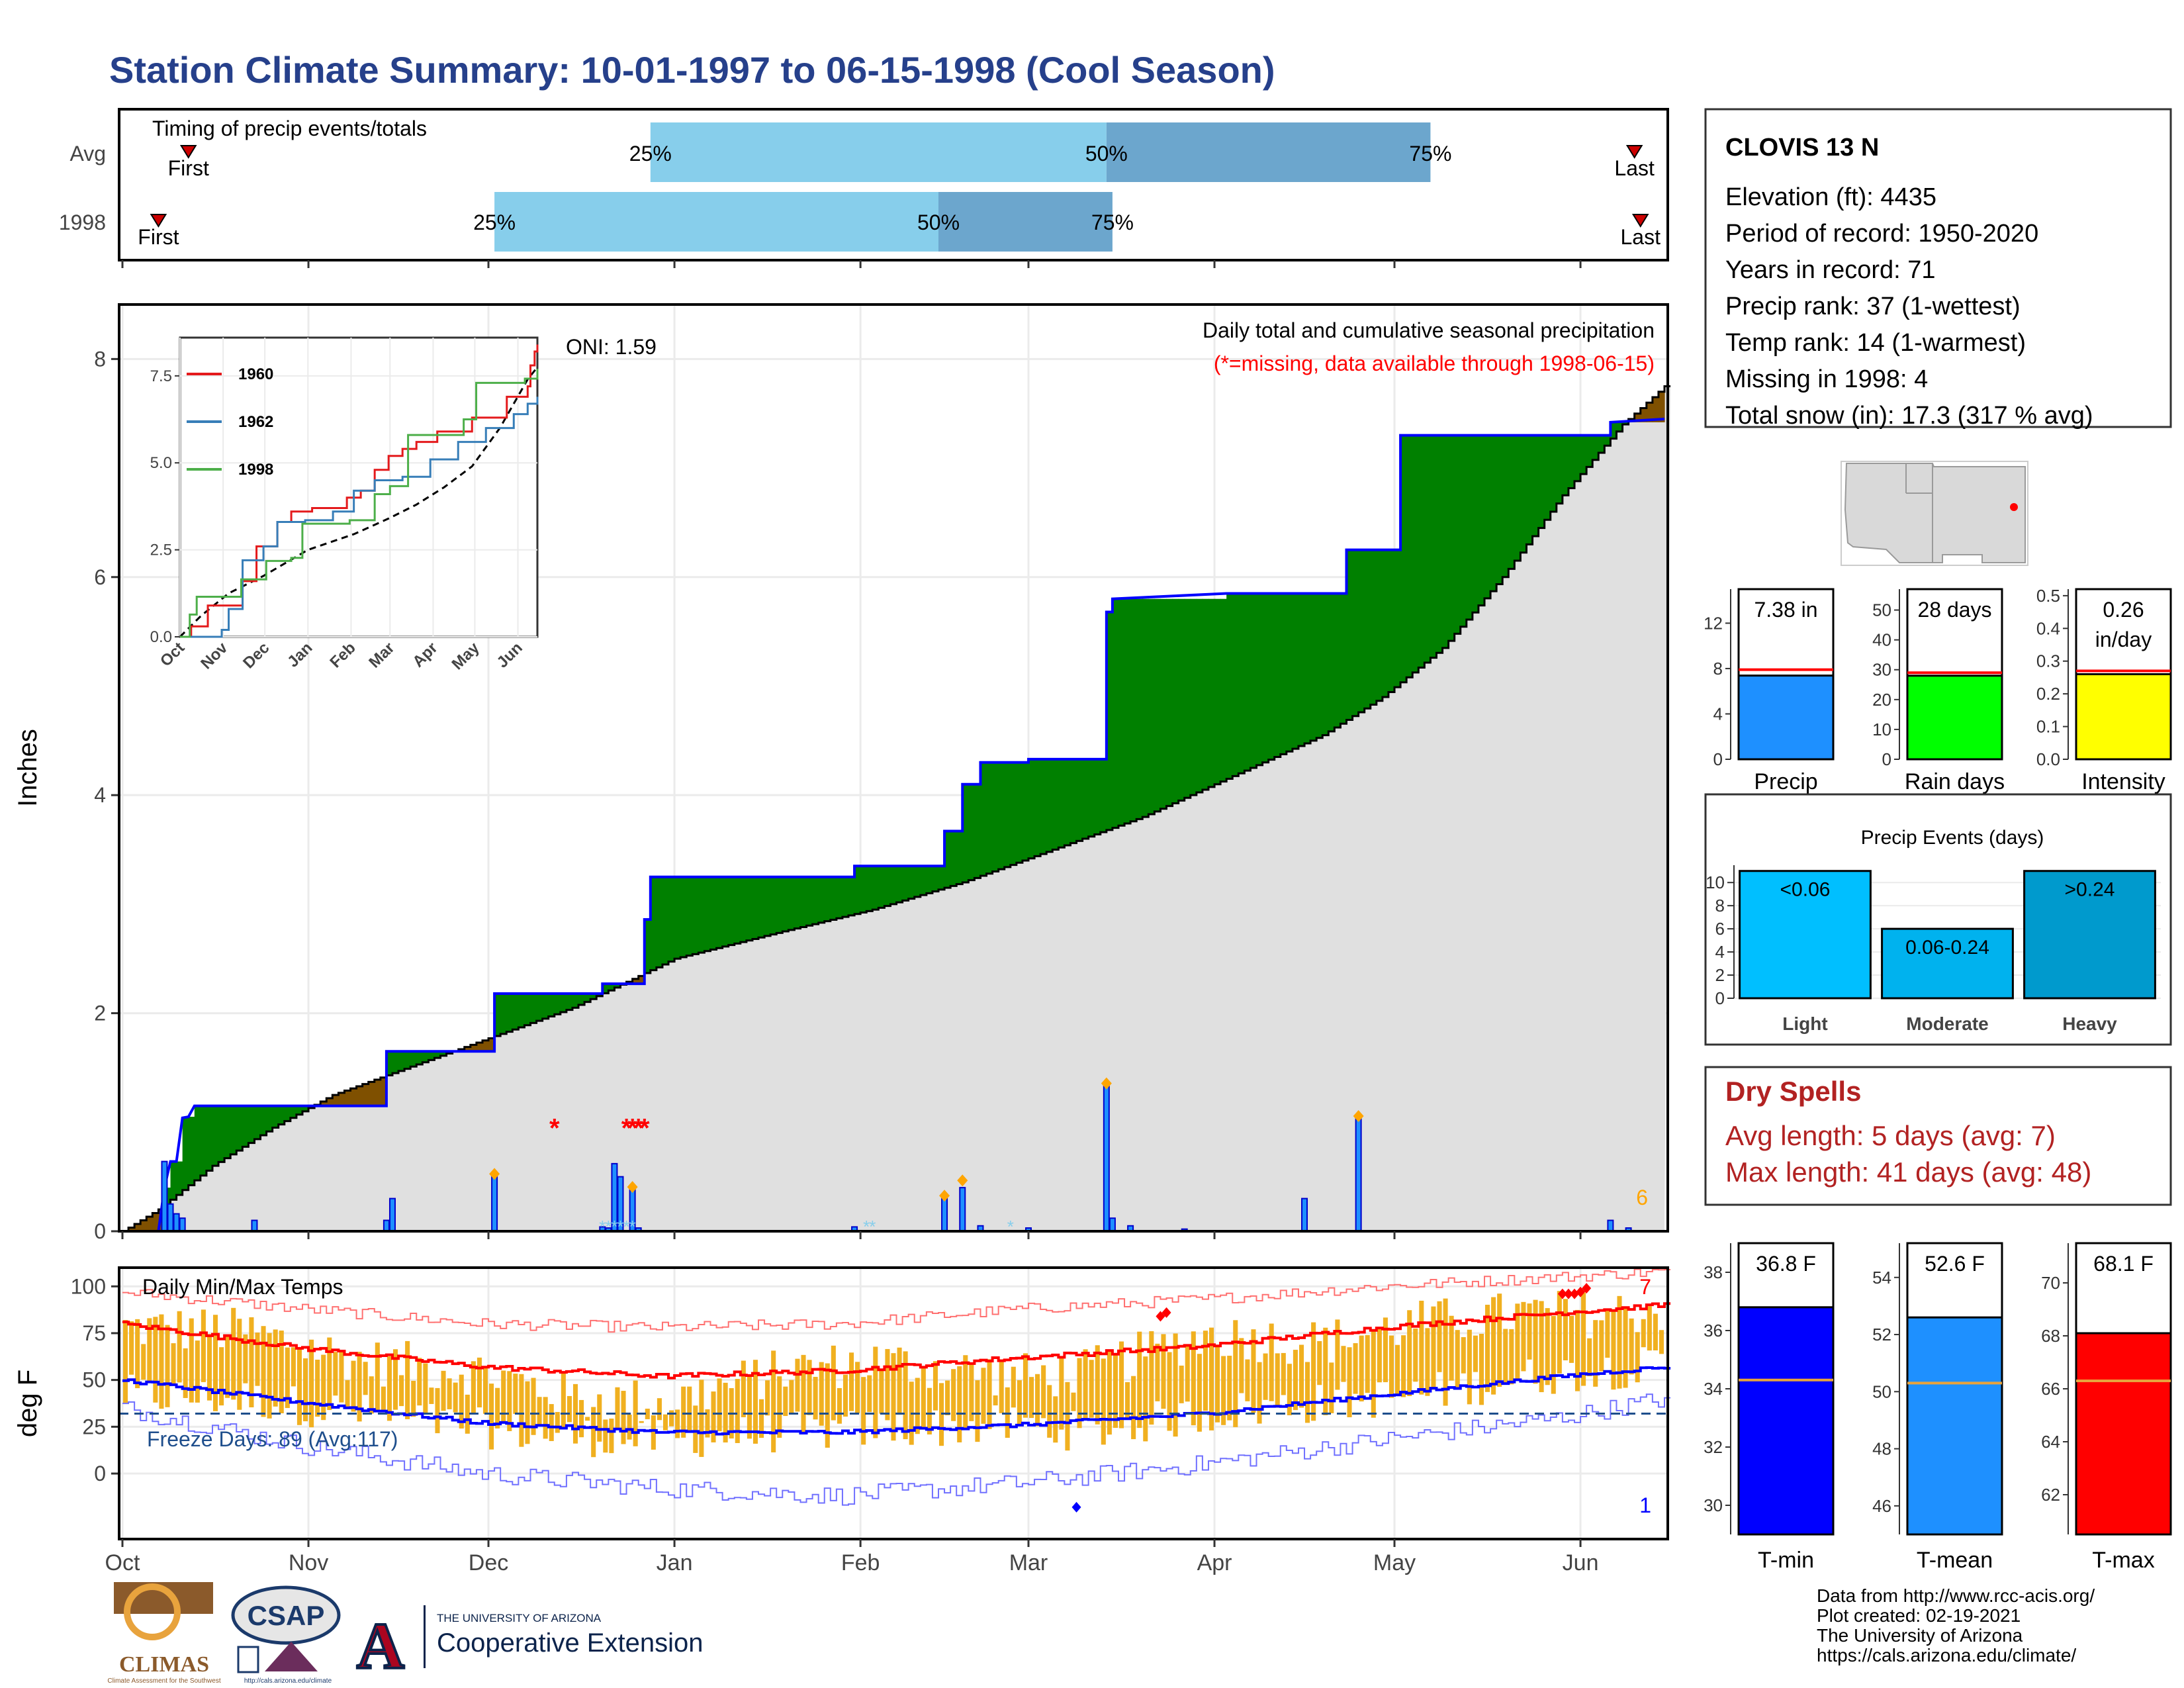 The width and height of the screenshot is (2184, 1688). What do you see at coordinates (286, 1615) in the screenshot?
I see `csap-logo-text: CSAP` at bounding box center [286, 1615].